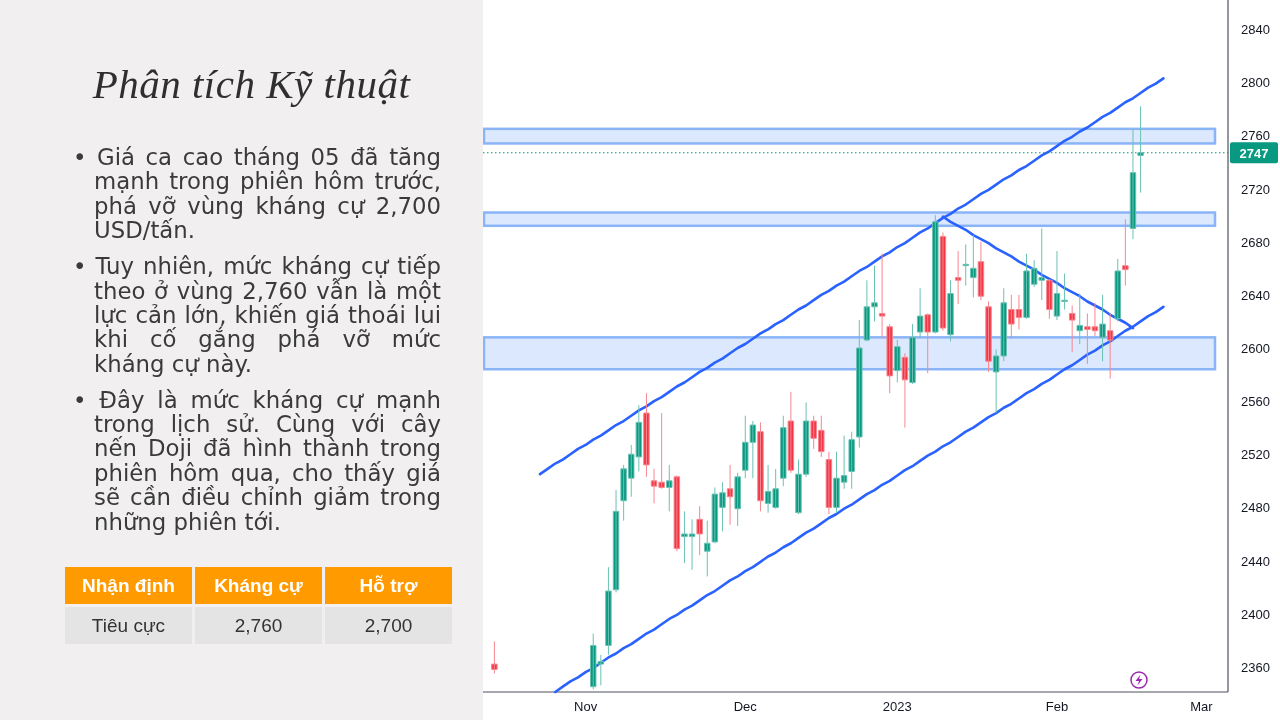  What do you see at coordinates (745, 706) in the screenshot?
I see `x-tick-label: Dec` at bounding box center [745, 706].